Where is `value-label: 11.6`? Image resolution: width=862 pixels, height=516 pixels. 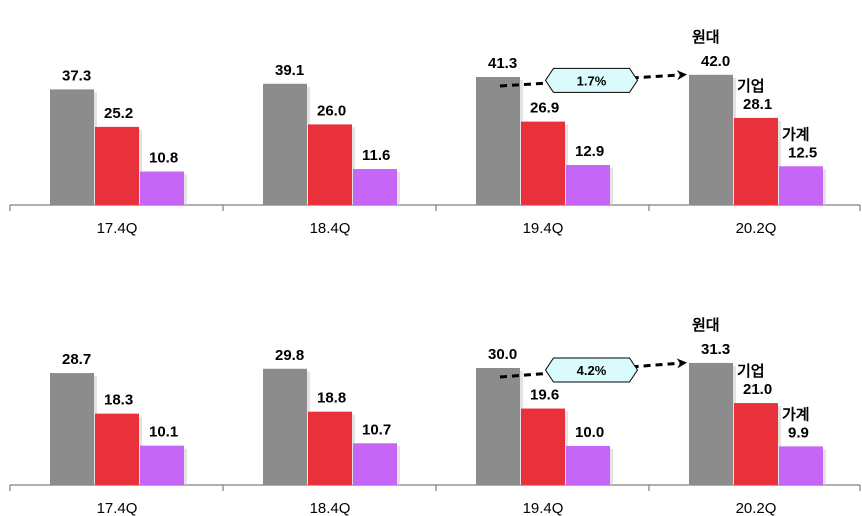 value-label: 11.6 is located at coordinates (376, 155).